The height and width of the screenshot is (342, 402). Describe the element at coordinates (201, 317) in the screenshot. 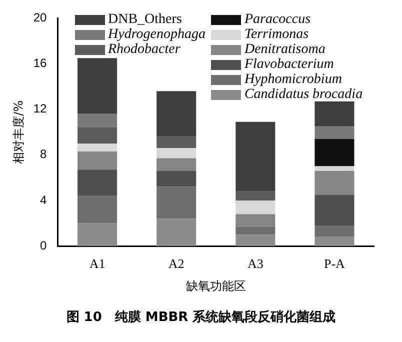

I see `text: 图 10 纯膜 MBBR 系统缺氧段反硝化菌组成` at that location.